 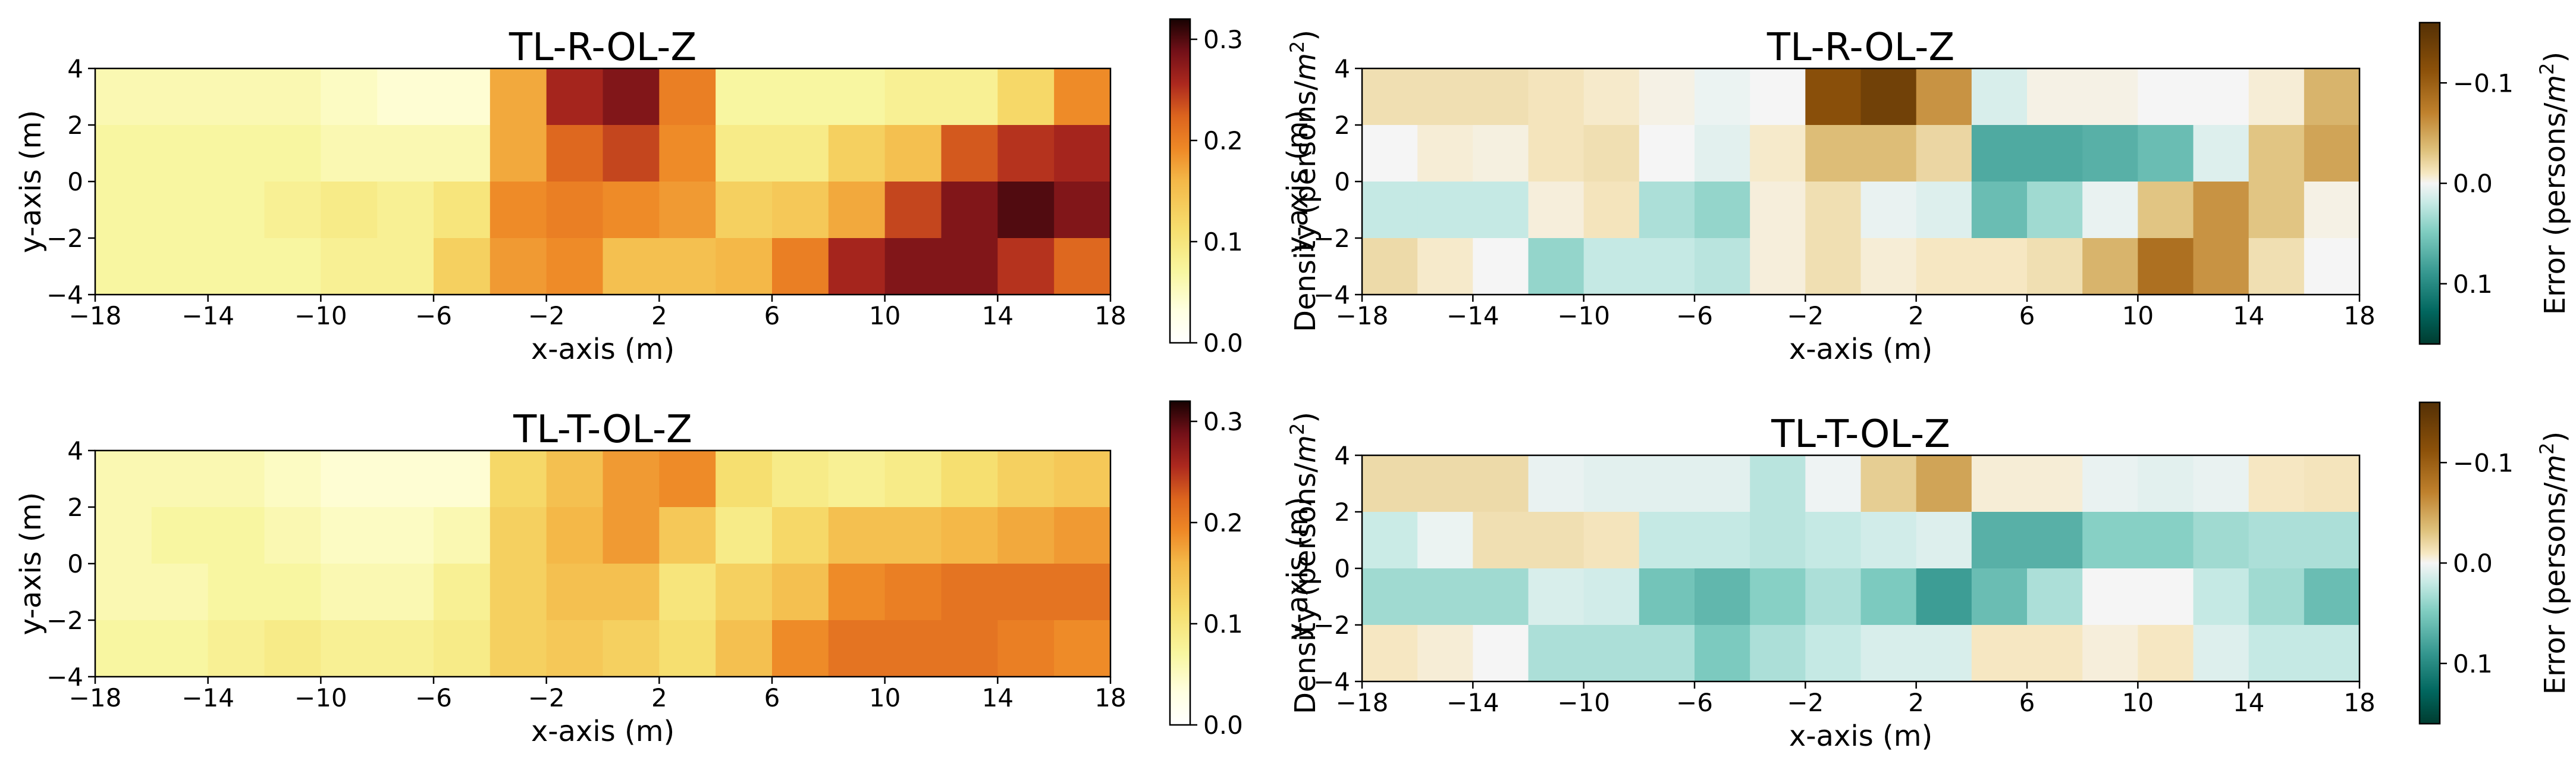 I want to click on colorbar-label-unit: m, so click(x=2555, y=89).